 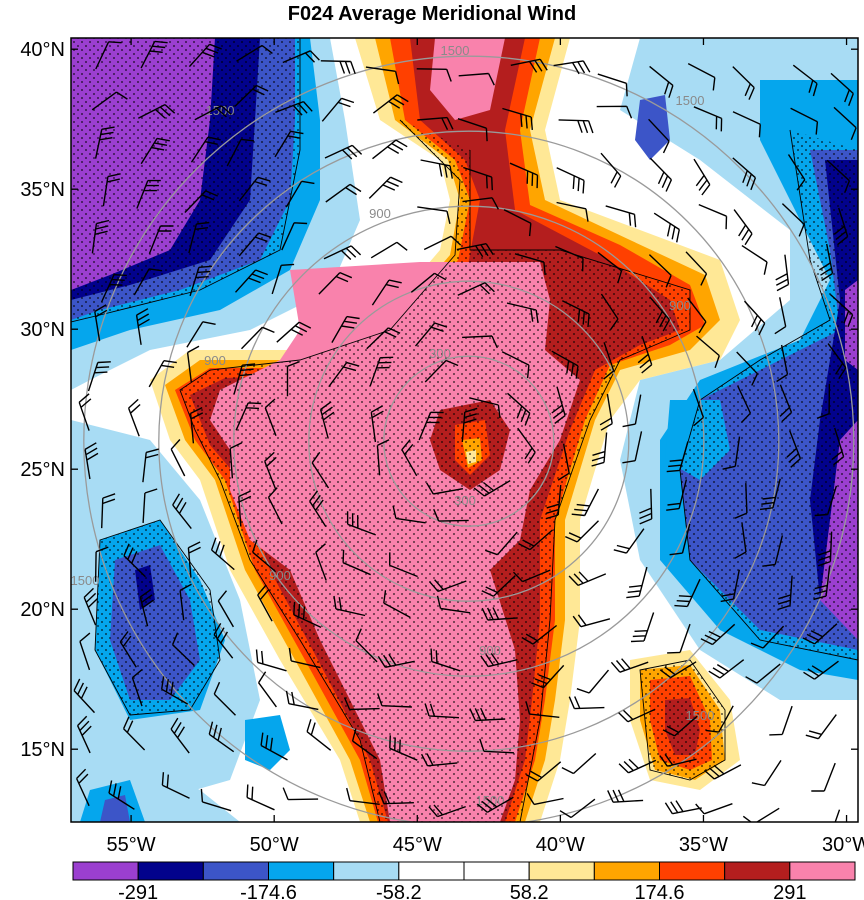 What do you see at coordinates (417, 845) in the screenshot?
I see `x-tick-label: 45°W` at bounding box center [417, 845].